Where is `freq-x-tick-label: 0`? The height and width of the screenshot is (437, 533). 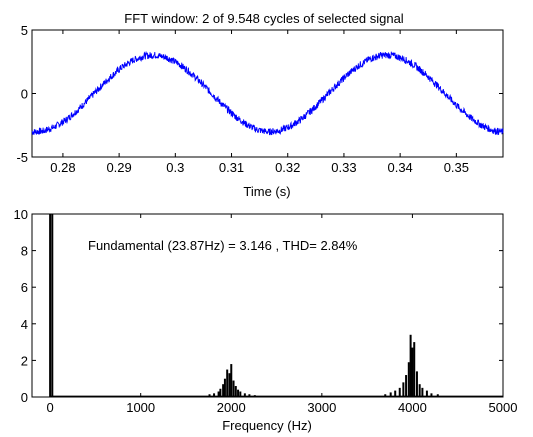 freq-x-tick-label: 0 is located at coordinates (49, 407).